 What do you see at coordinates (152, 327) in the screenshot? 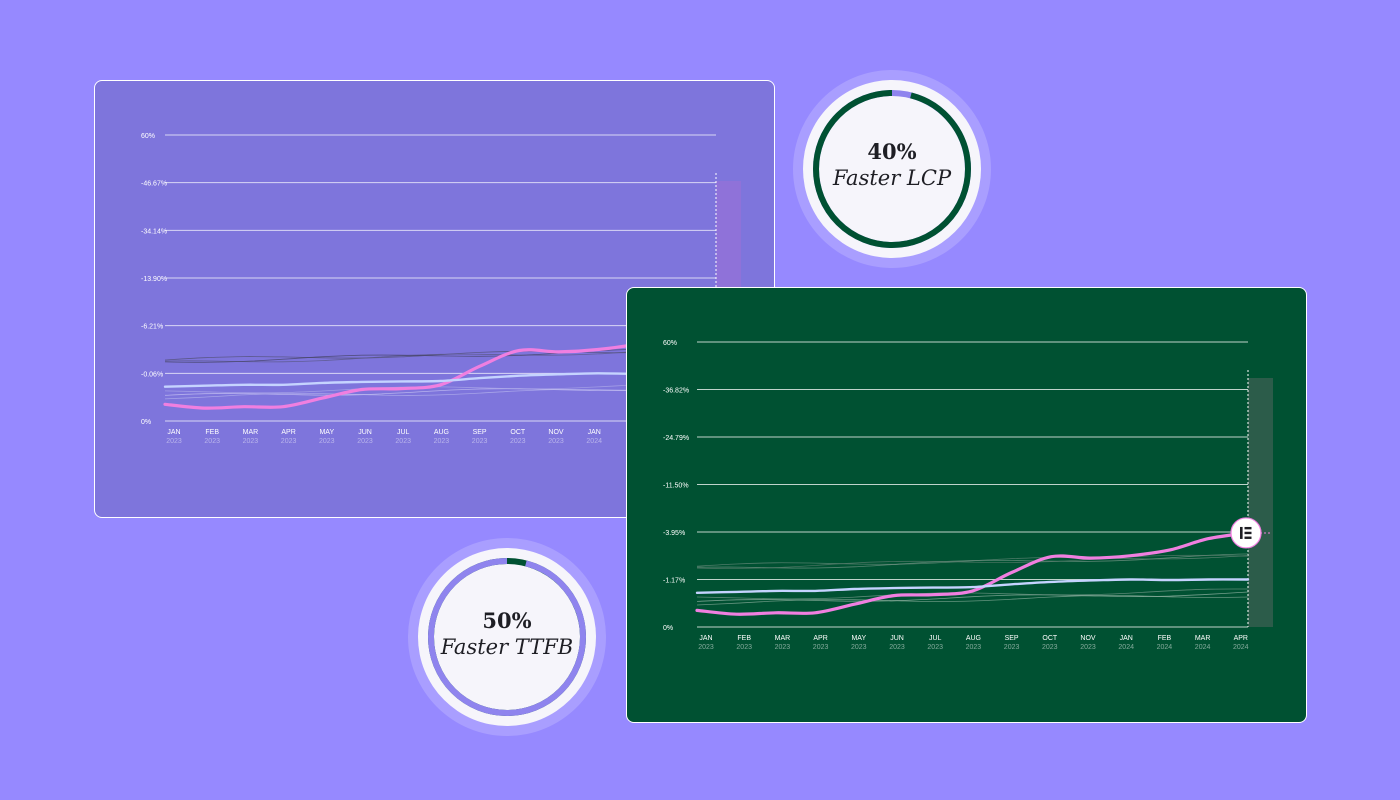
I see `y-tick-label: -6.21%` at bounding box center [152, 327].